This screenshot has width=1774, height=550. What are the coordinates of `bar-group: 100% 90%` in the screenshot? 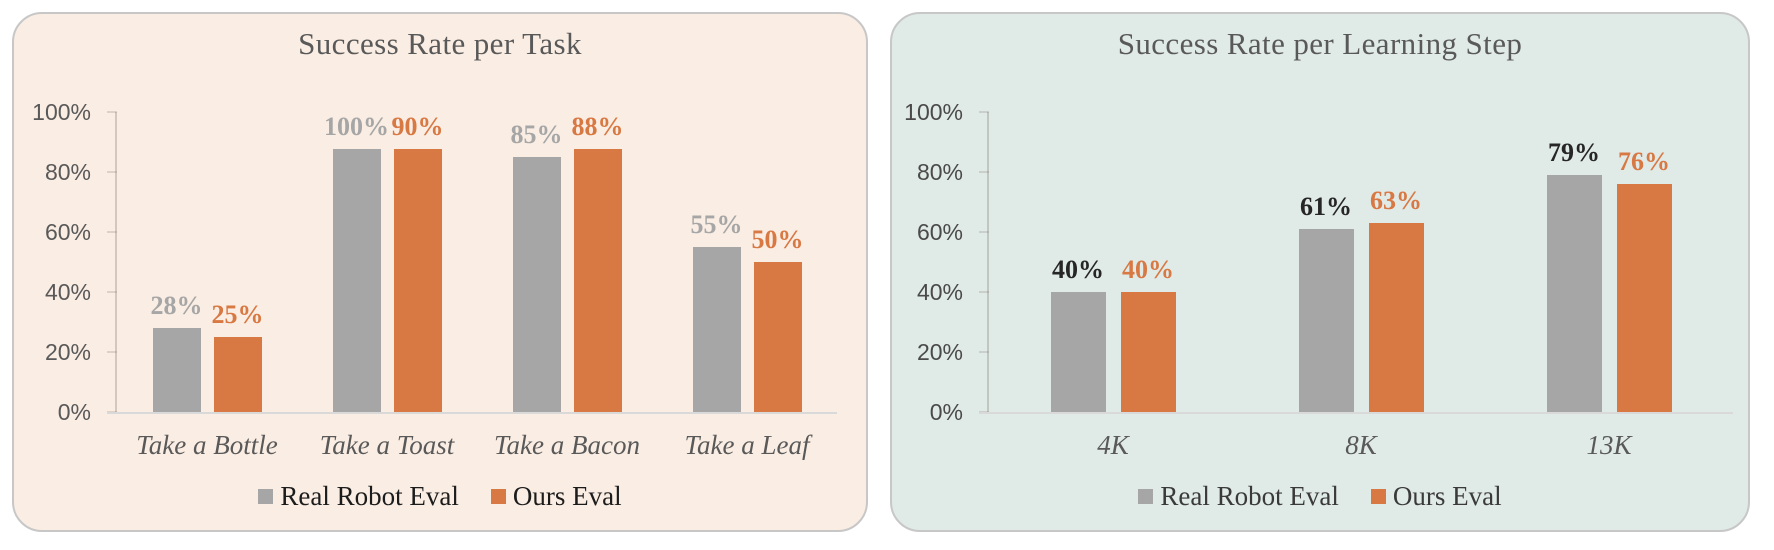 It's located at (384, 262).